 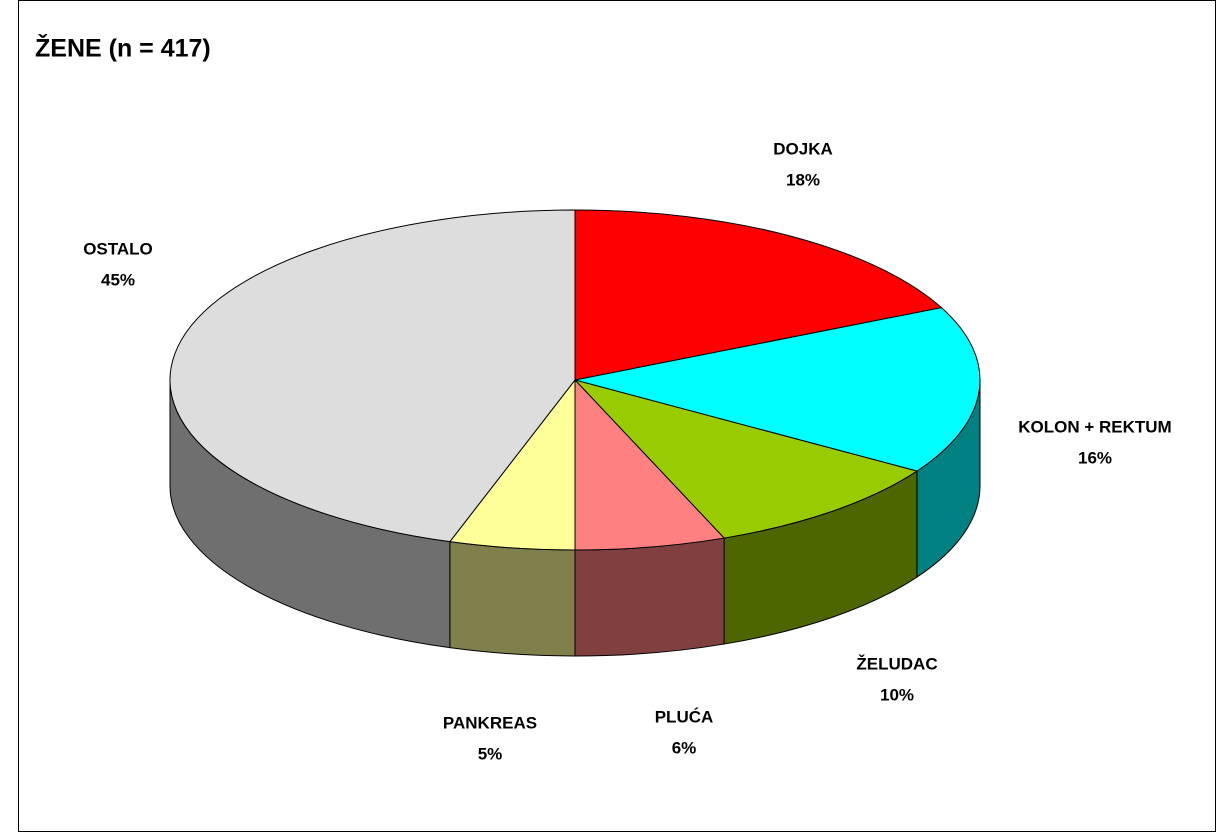 I want to click on slice-value-label: 5%, so click(x=490, y=753).